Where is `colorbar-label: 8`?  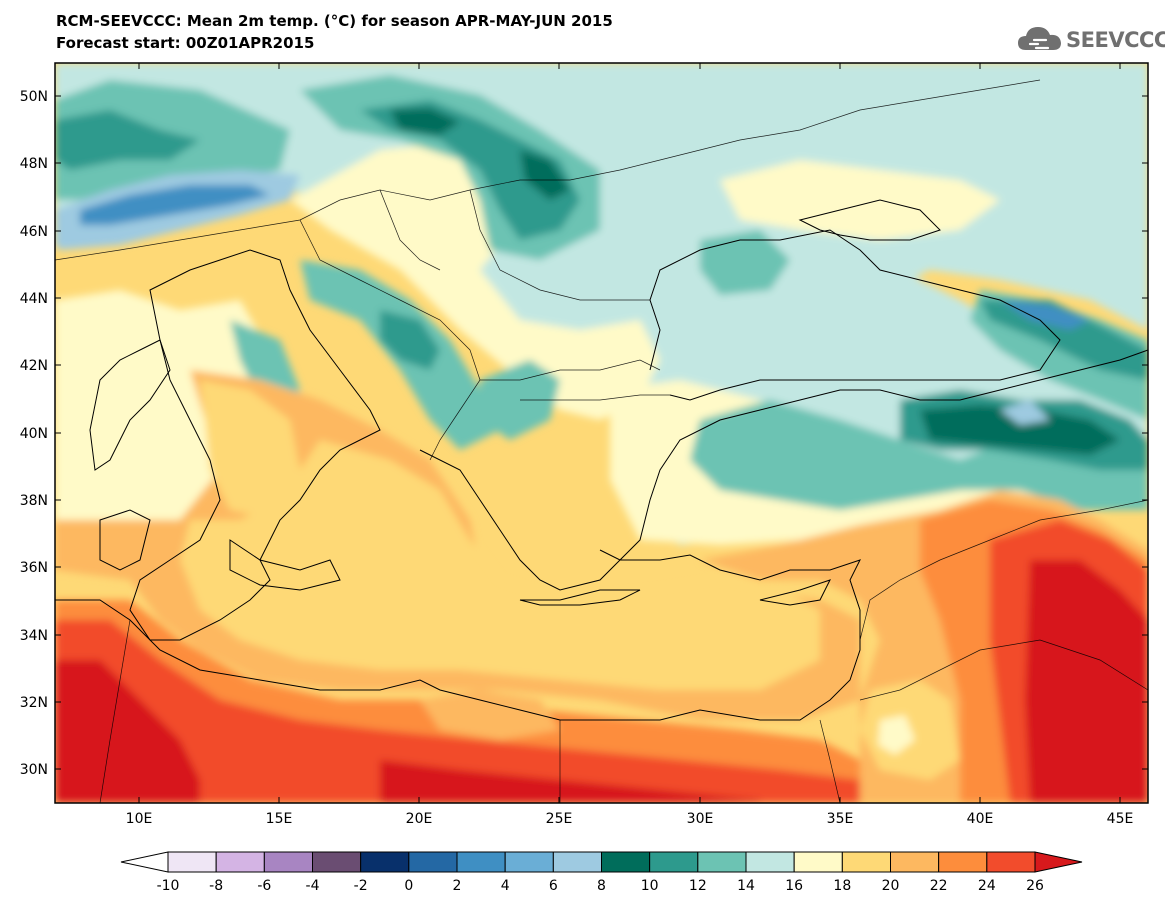 colorbar-label: 8 is located at coordinates (601, 886).